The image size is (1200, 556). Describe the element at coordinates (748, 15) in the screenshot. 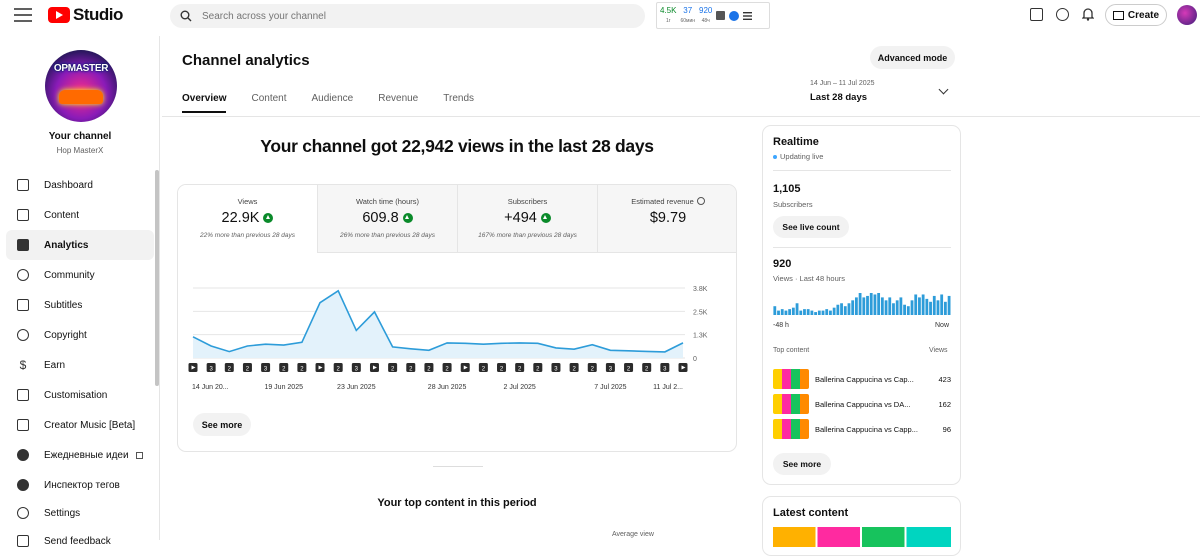

I see `menu-lines-icon` at that location.